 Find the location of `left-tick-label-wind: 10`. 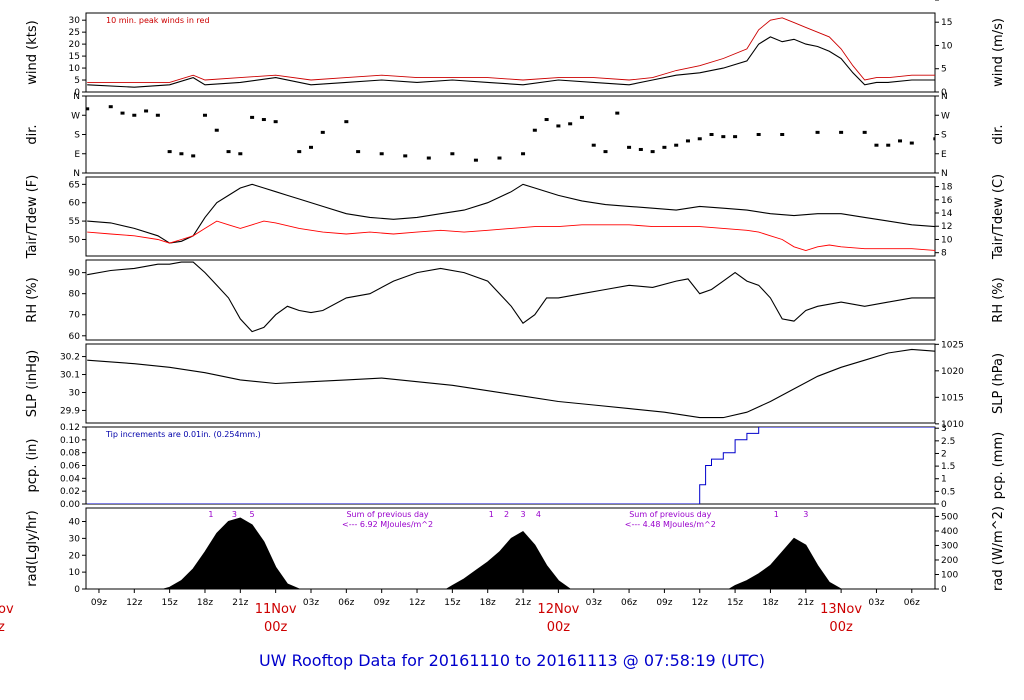

left-tick-label-wind: 10 is located at coordinates (75, 69).